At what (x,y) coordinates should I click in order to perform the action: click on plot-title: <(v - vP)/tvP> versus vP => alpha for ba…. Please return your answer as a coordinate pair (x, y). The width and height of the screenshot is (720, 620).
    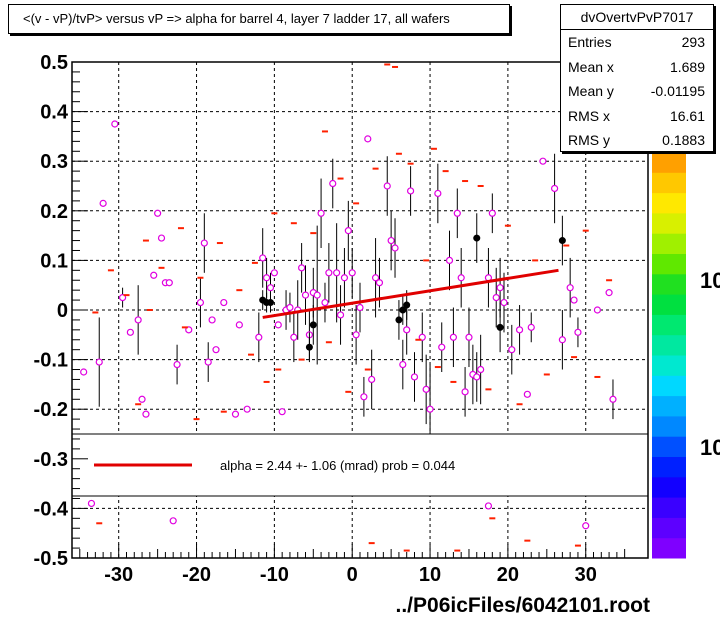
    Looking at the image, I should click on (259, 19).